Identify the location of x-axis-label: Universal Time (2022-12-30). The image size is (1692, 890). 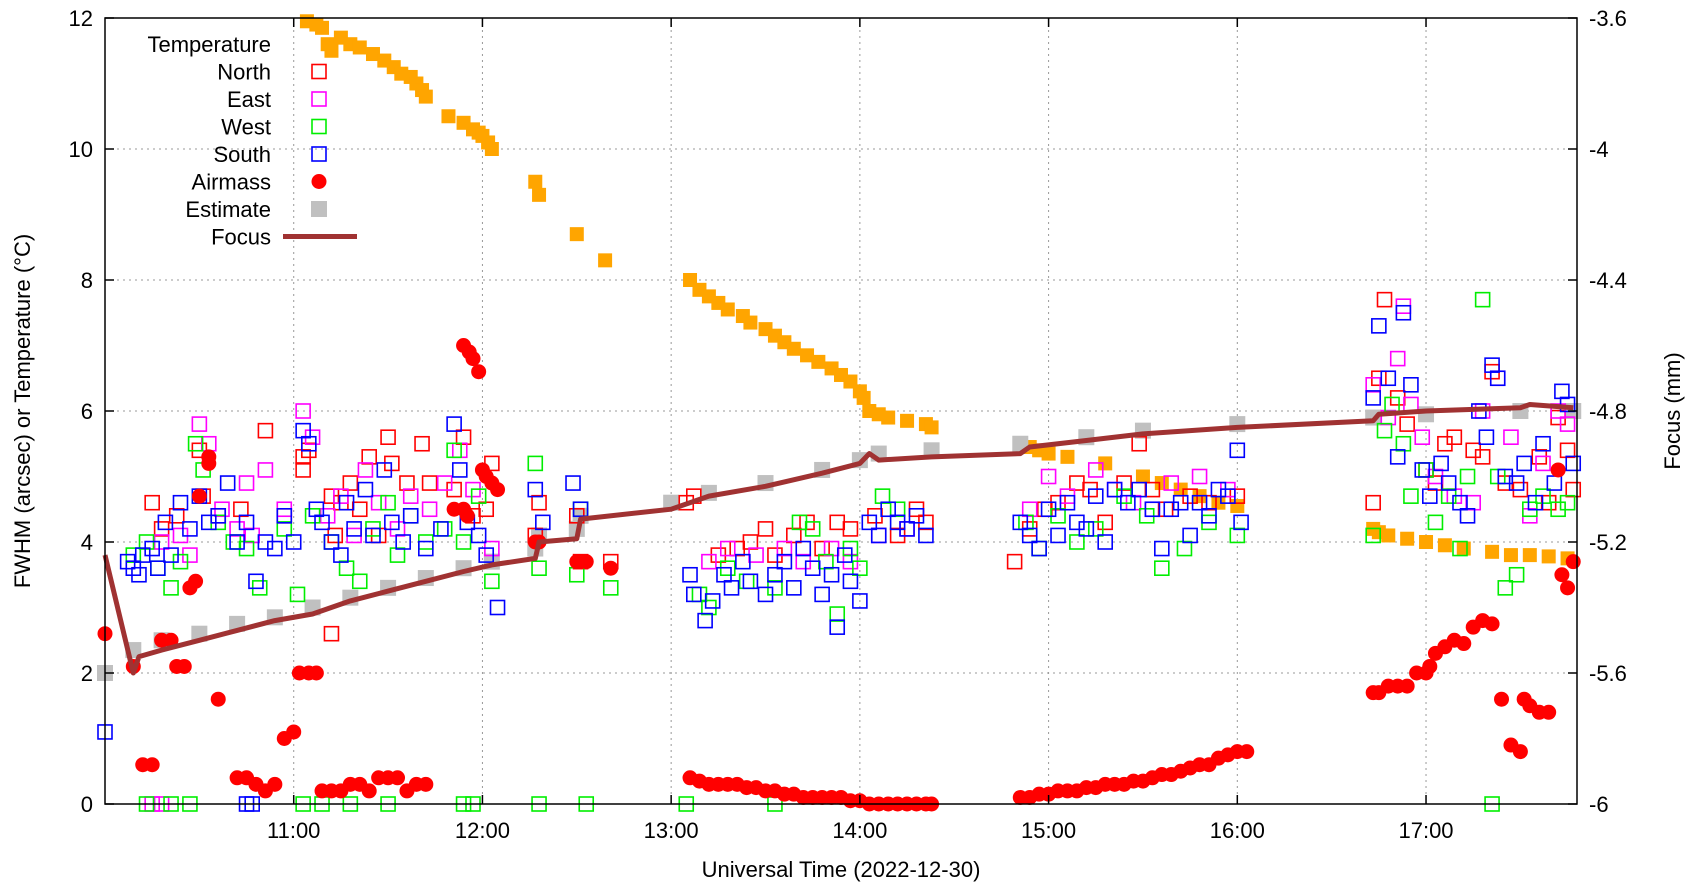
(841, 869).